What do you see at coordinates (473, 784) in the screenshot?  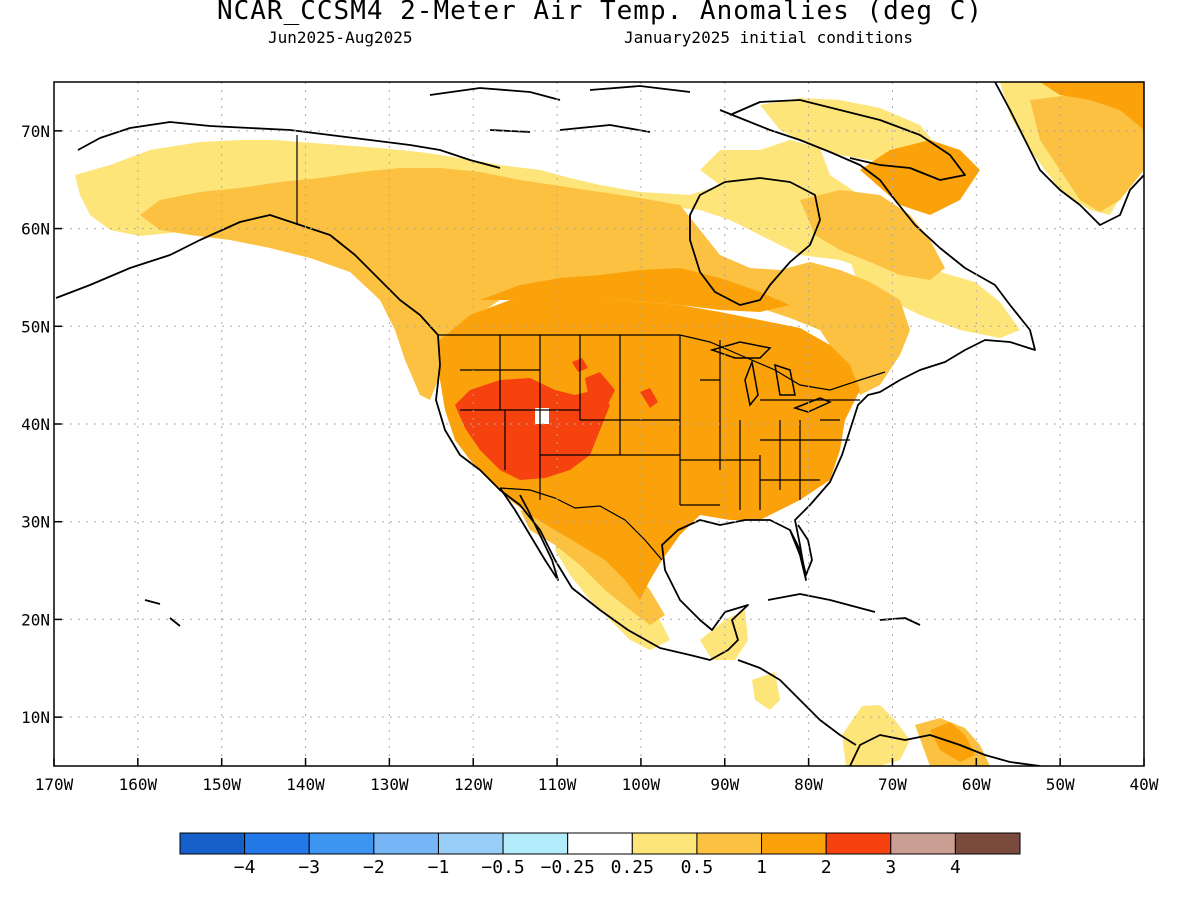 I see `lon-tick-label: 120W` at bounding box center [473, 784].